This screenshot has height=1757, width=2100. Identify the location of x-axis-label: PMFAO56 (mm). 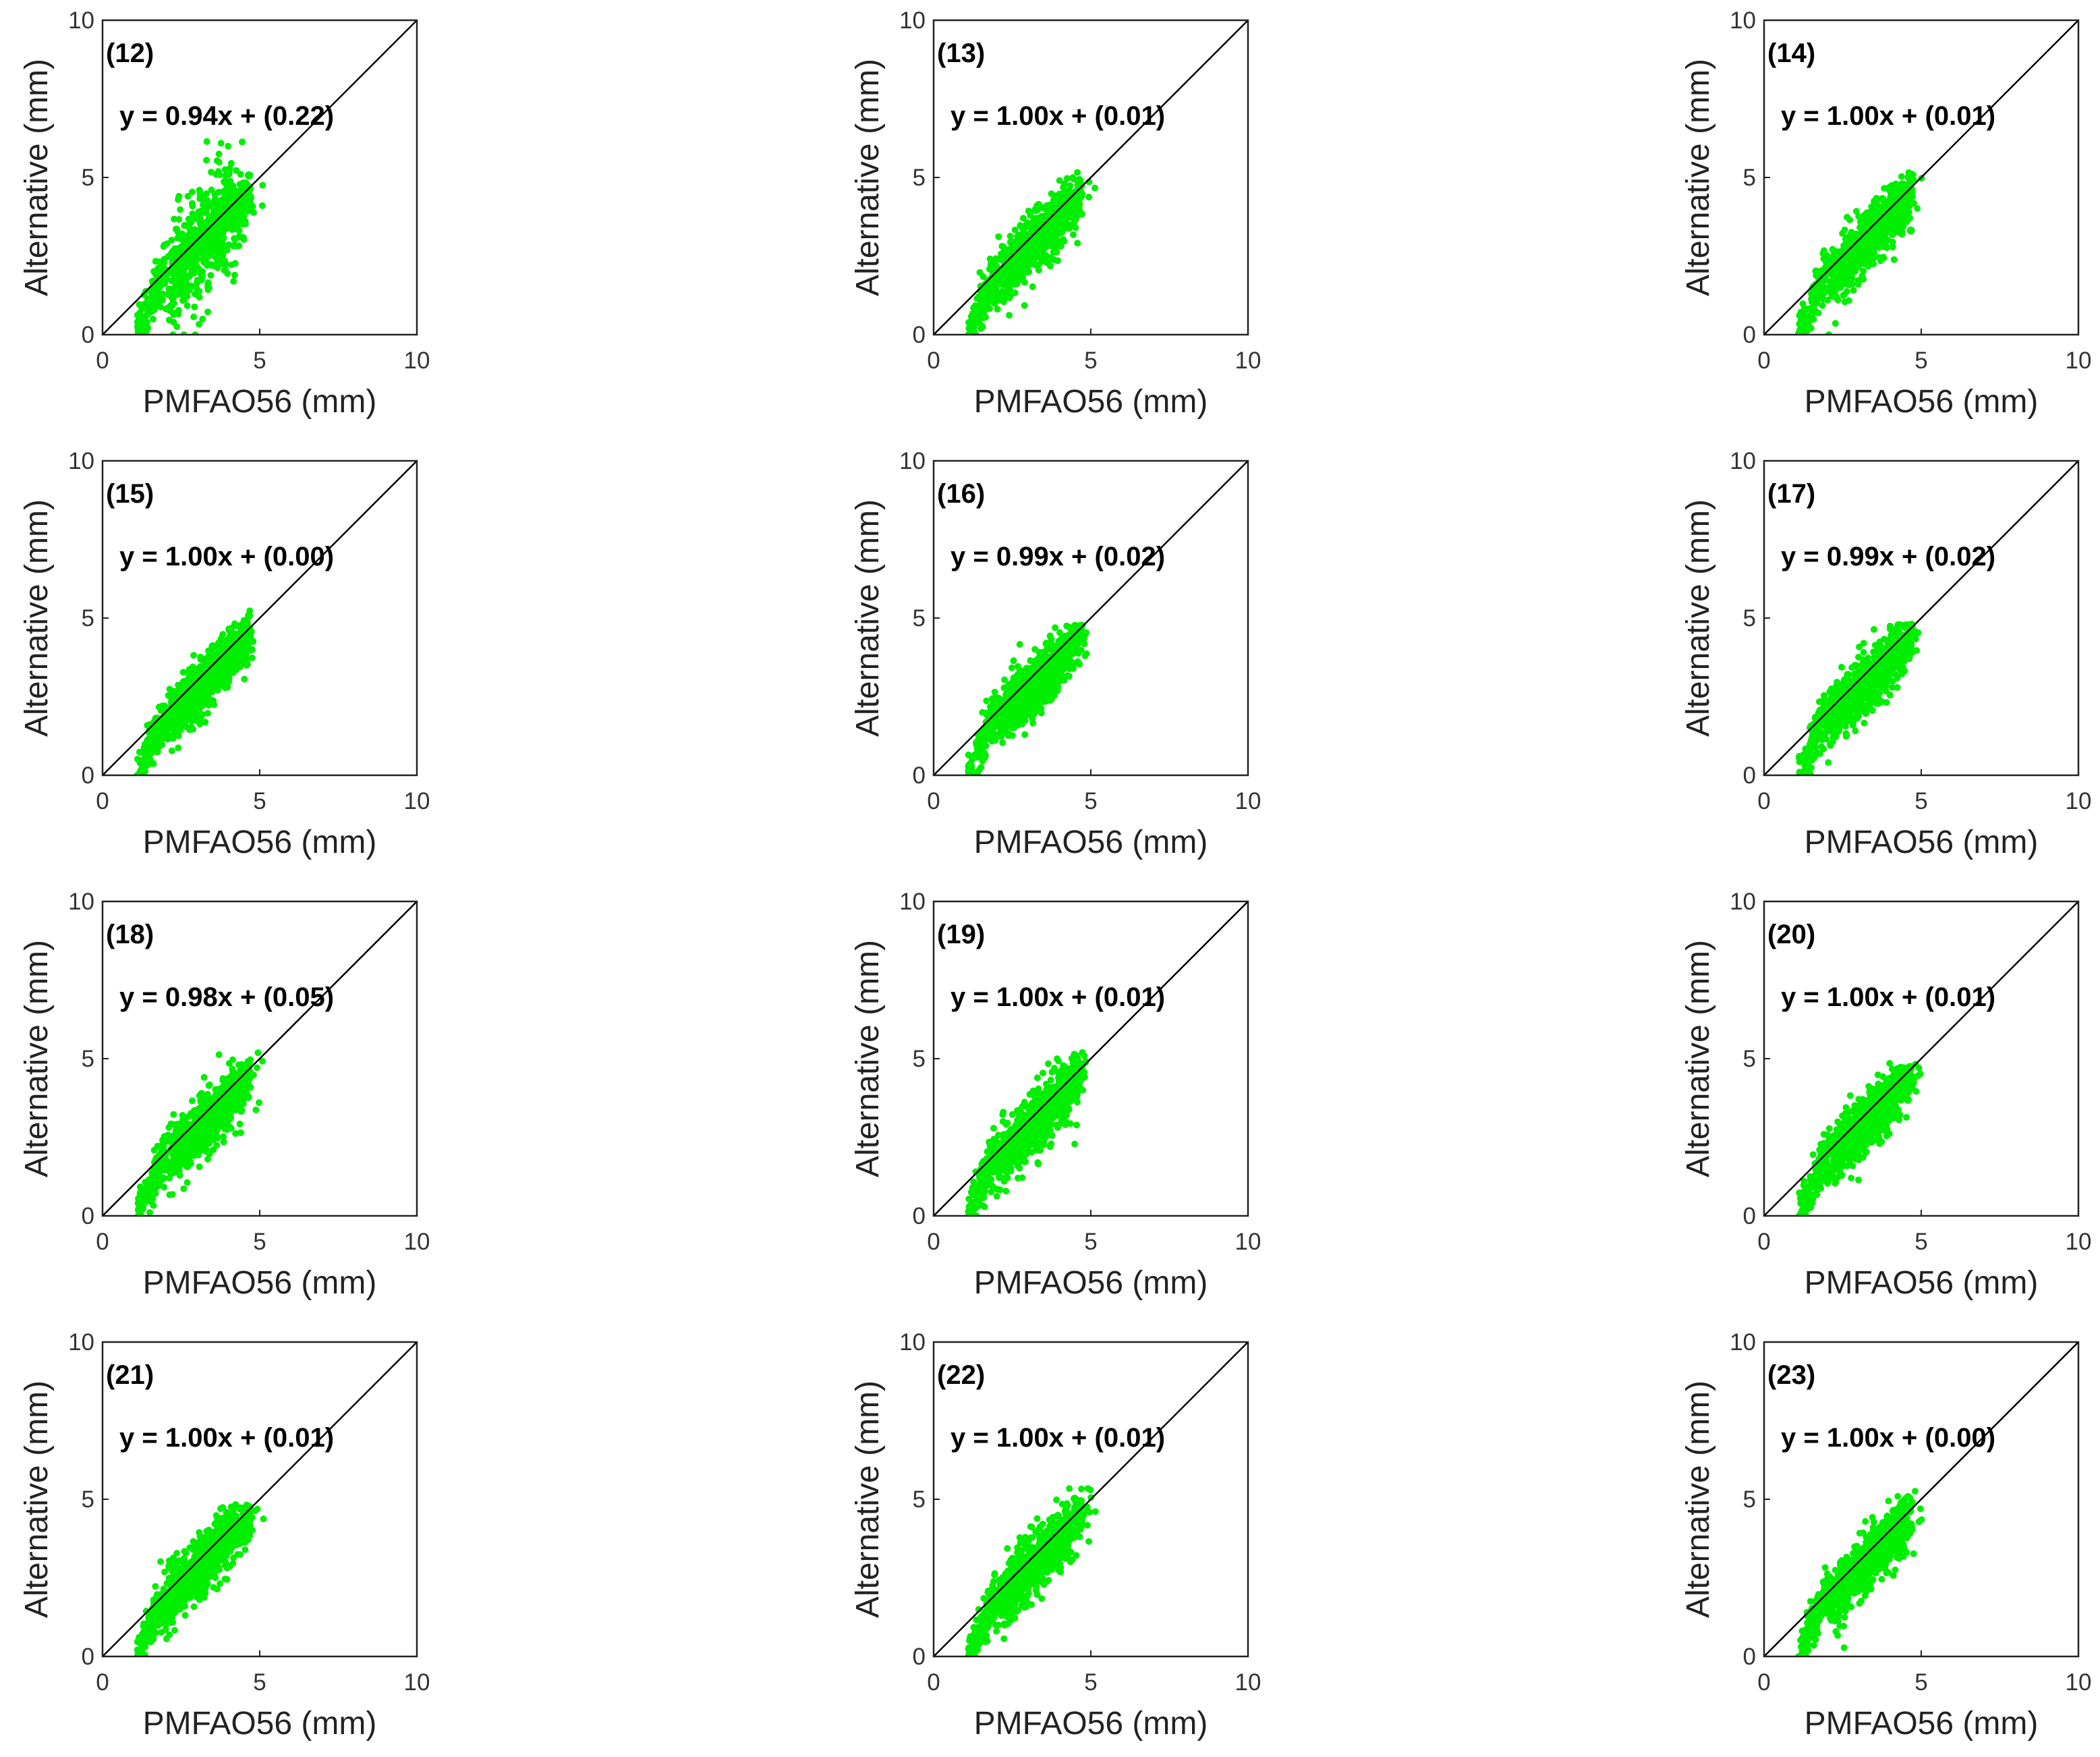
(260, 402).